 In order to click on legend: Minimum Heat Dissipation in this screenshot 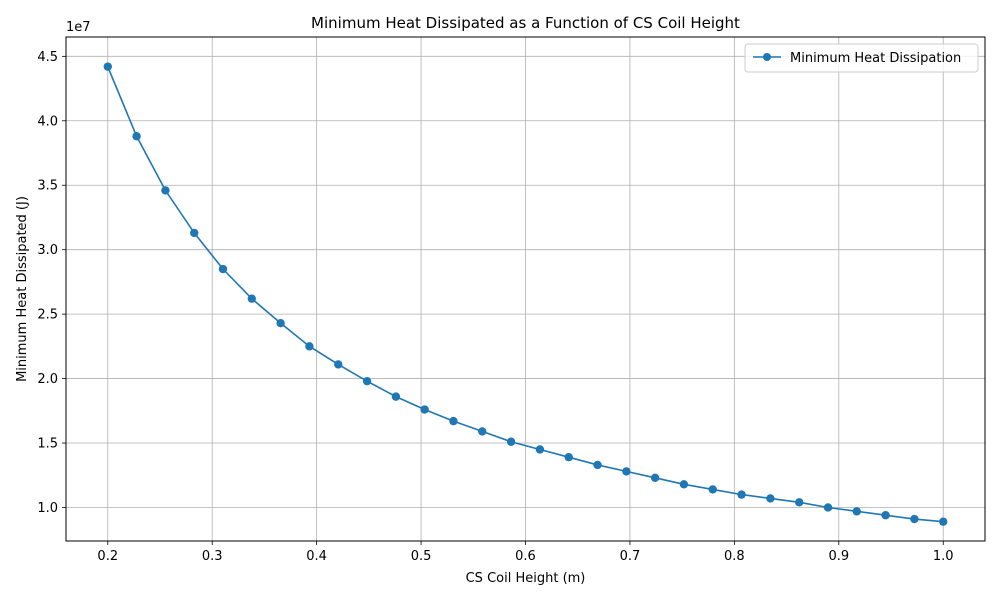, I will do `click(861, 58)`.